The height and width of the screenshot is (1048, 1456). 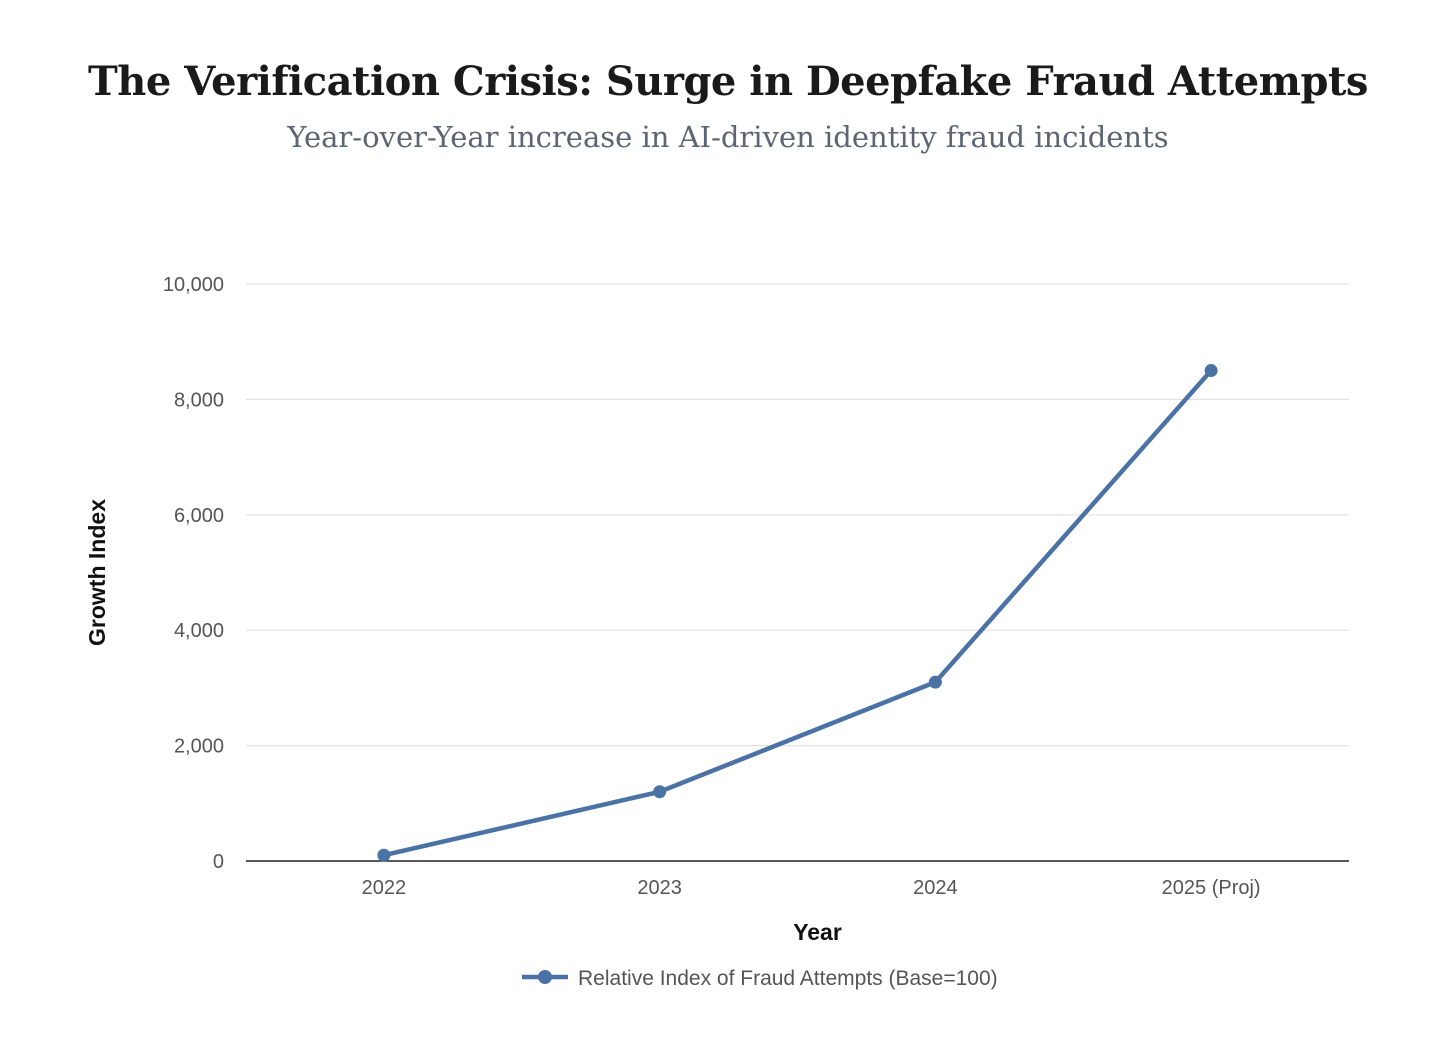 I want to click on y-tick-label: 4,000, so click(x=199, y=631).